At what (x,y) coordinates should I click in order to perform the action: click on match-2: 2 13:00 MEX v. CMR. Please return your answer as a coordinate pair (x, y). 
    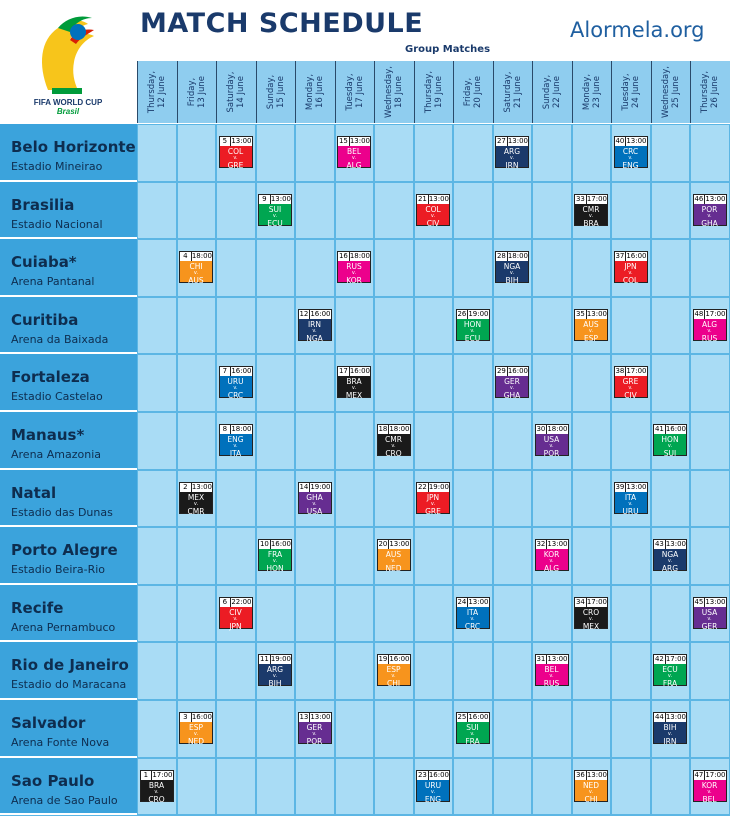
    Looking at the image, I should click on (196, 498).